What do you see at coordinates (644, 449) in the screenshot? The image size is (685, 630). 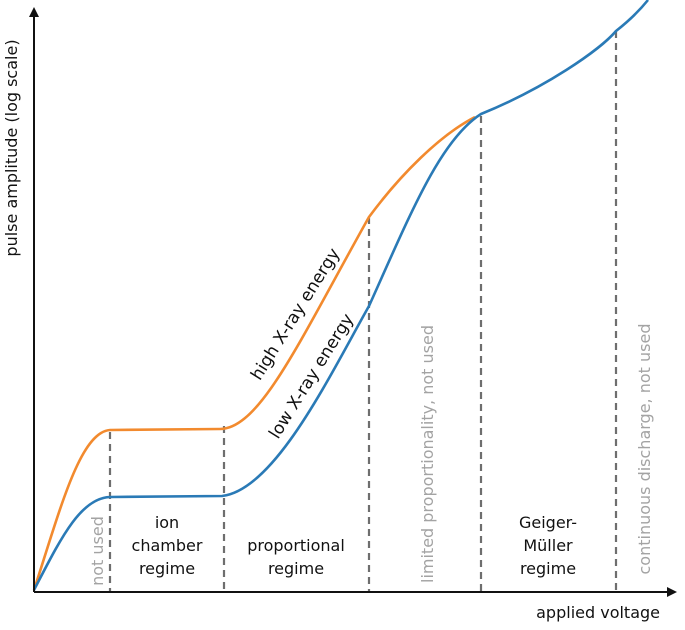 I see `regime-discharge-label: continuous discharge, not used` at bounding box center [644, 449].